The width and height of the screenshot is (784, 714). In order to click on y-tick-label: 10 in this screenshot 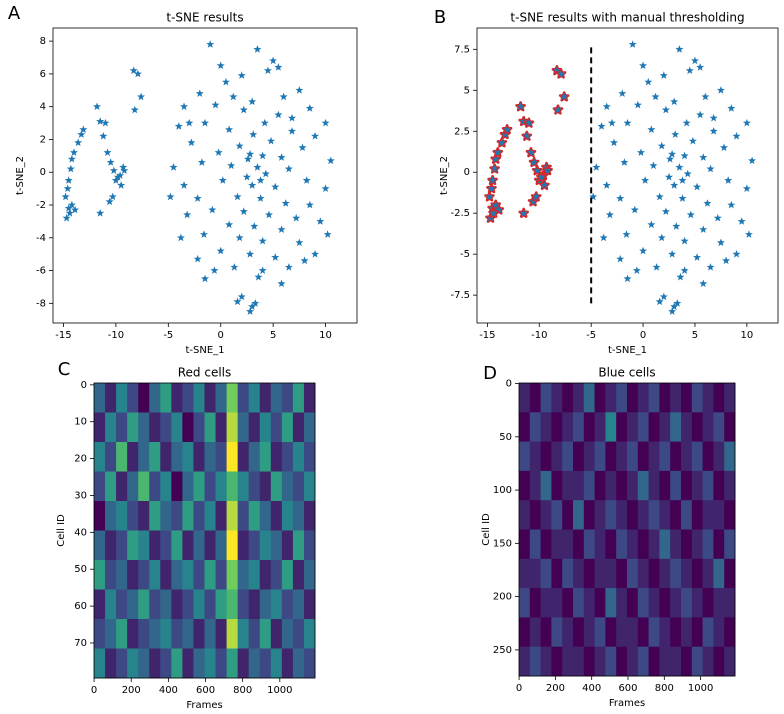, I will do `click(80, 422)`.